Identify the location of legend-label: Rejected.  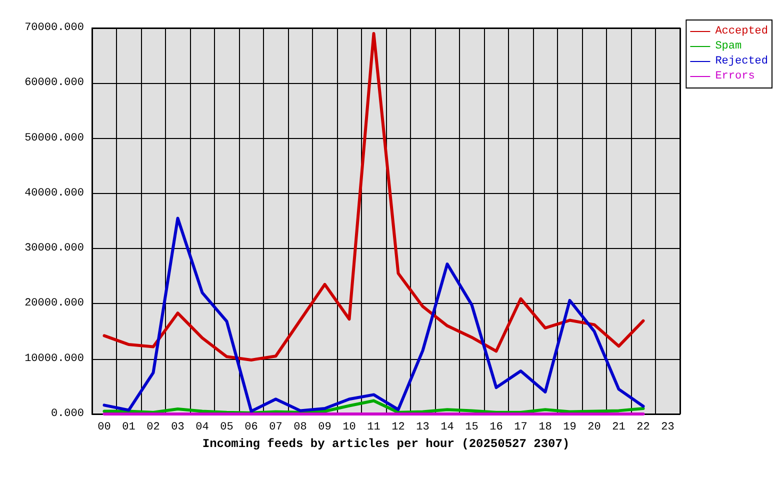
(741, 62).